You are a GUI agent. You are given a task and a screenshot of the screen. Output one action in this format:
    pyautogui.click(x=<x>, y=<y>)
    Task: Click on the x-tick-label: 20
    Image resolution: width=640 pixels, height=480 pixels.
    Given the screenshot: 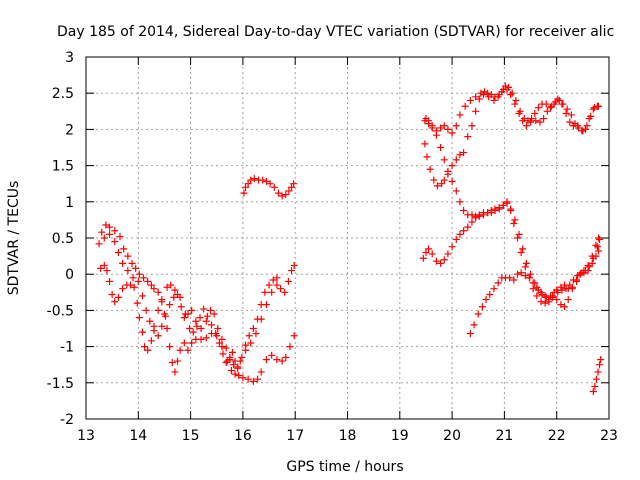 What is the action you would take?
    pyautogui.click(x=452, y=436)
    